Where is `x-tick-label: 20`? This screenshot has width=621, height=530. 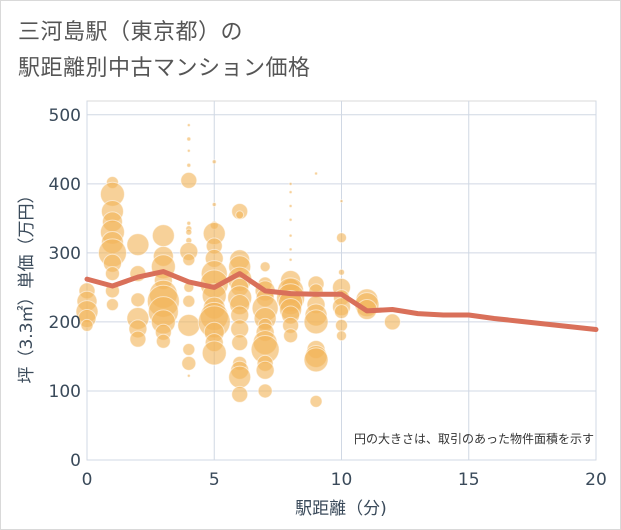 x-tick-label: 20 is located at coordinates (596, 480).